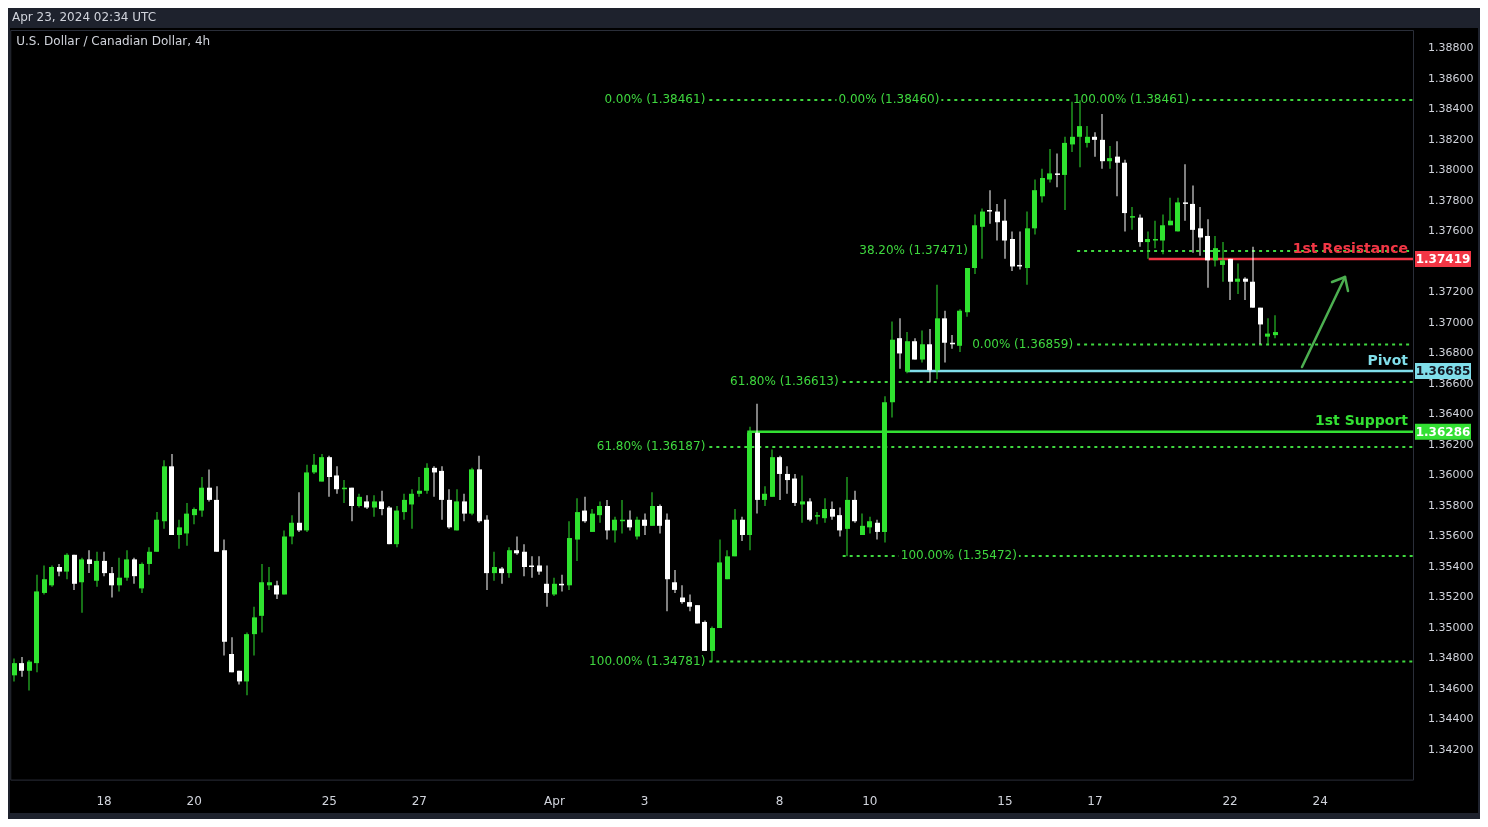 Image resolution: width=1488 pixels, height=827 pixels. What do you see at coordinates (1131, 99) in the screenshot?
I see `annotation: 100.00% (1.38461)` at bounding box center [1131, 99].